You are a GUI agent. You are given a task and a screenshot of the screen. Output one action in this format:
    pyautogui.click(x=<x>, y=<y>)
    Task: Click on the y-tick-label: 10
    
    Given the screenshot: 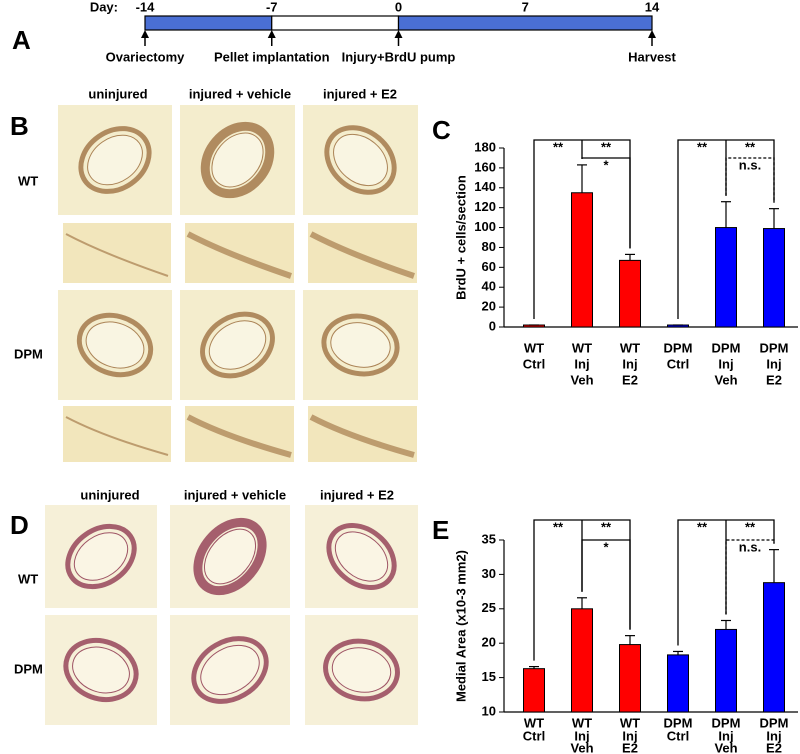 What is the action you would take?
    pyautogui.click(x=489, y=710)
    